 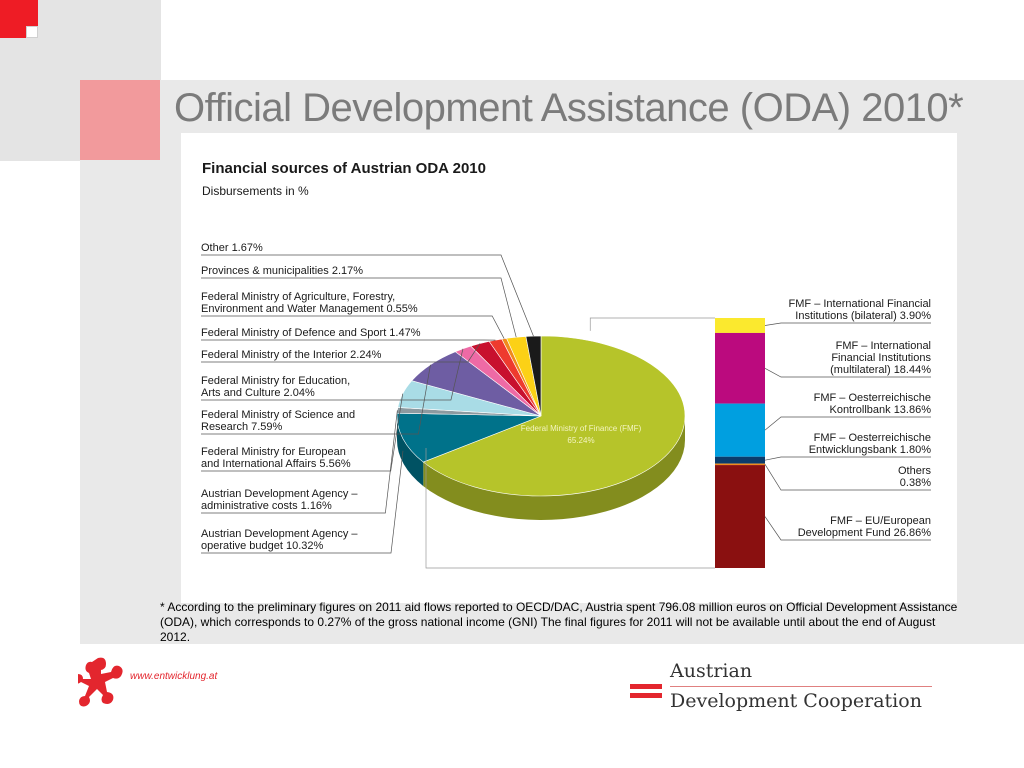 What do you see at coordinates (870, 450) in the screenshot?
I see `breakdown-label: Entwicklungsbank 1.80%` at bounding box center [870, 450].